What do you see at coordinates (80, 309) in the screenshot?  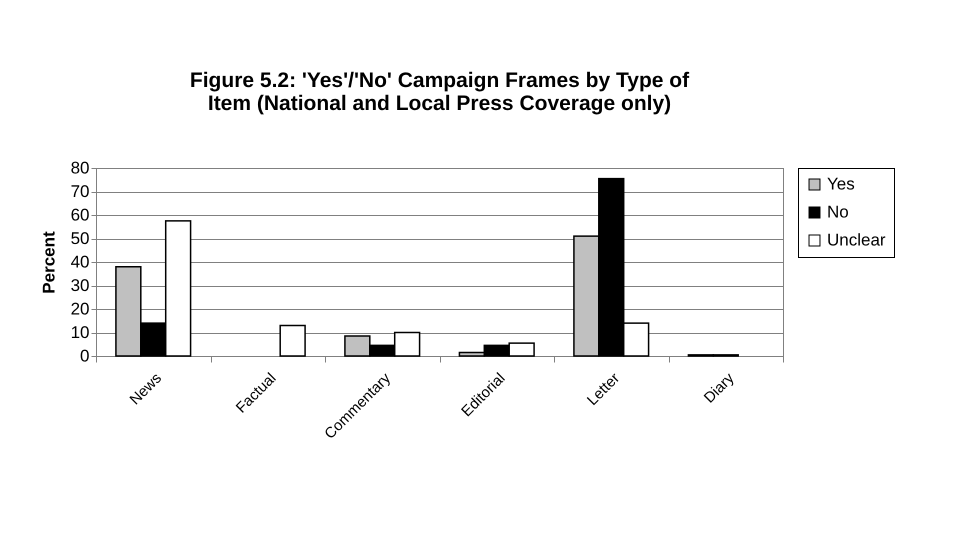 I see `y-tick-label: 20` at bounding box center [80, 309].